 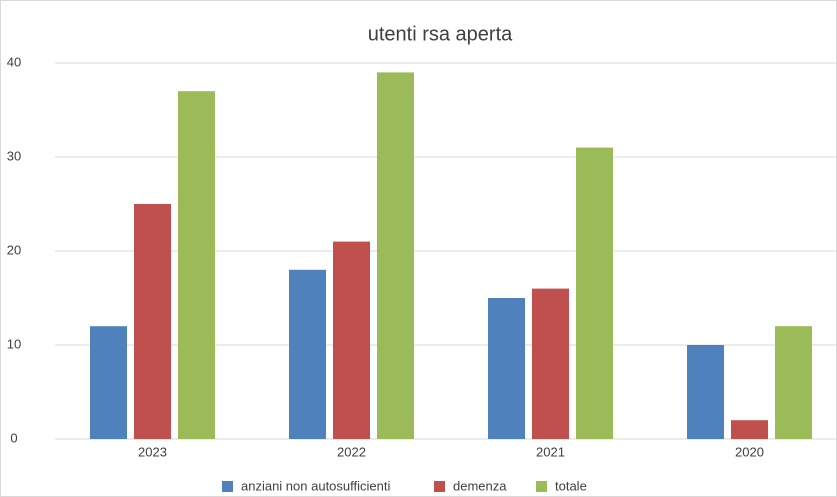 What do you see at coordinates (152, 451) in the screenshot?
I see `x-tick-label: 2023` at bounding box center [152, 451].